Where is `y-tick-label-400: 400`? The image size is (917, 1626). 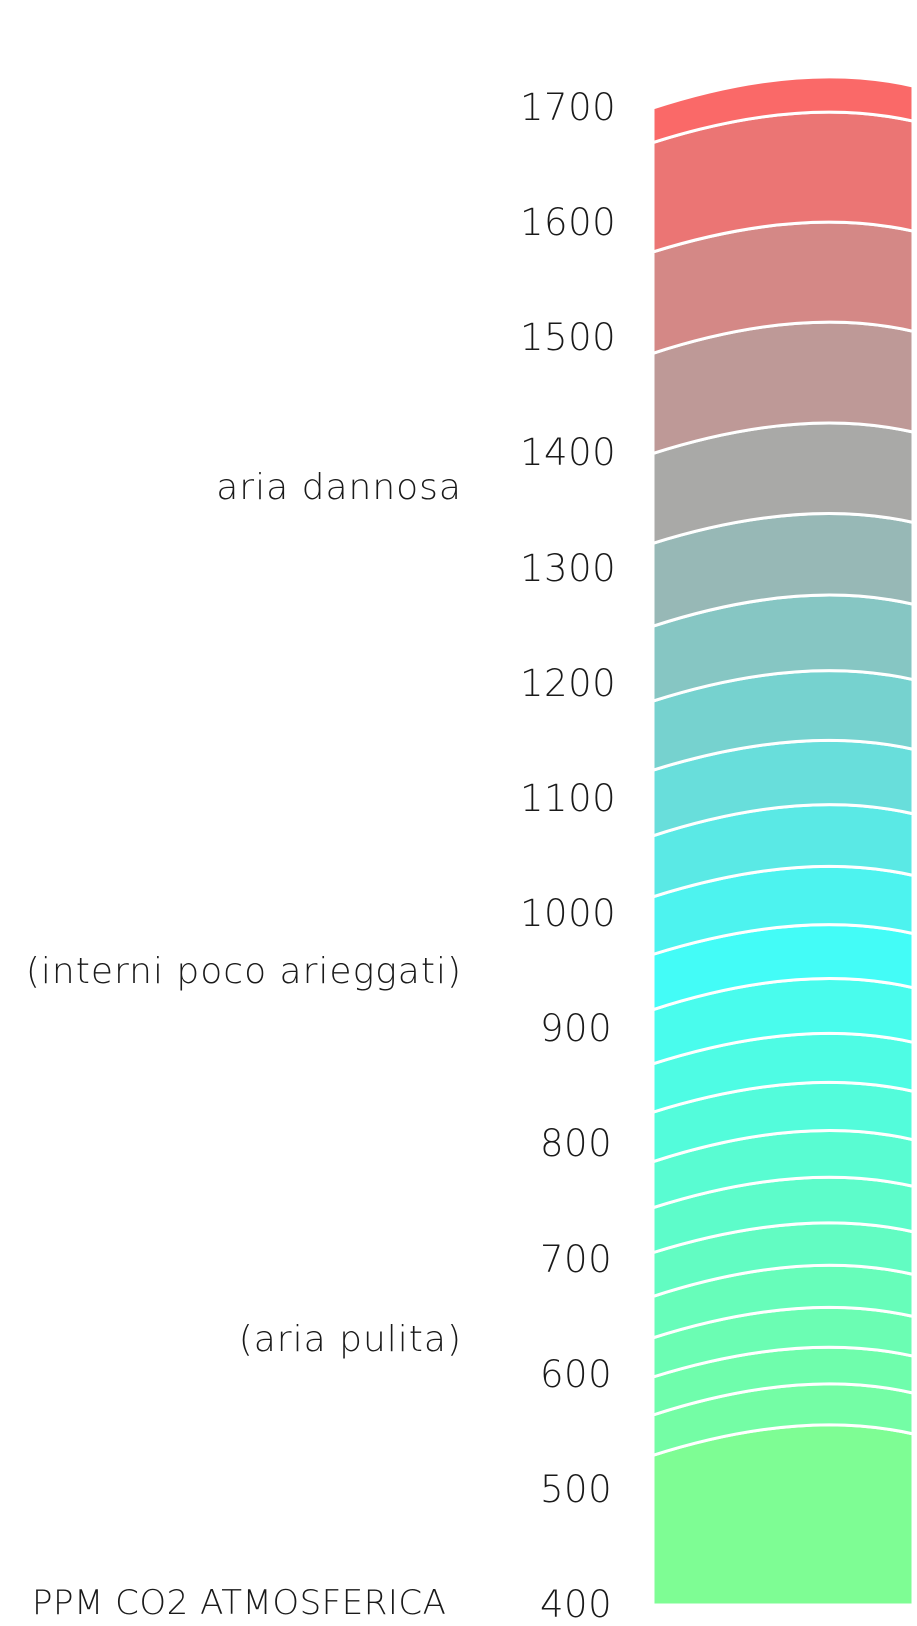
y-tick-label-400: 400 is located at coordinates (576, 1604).